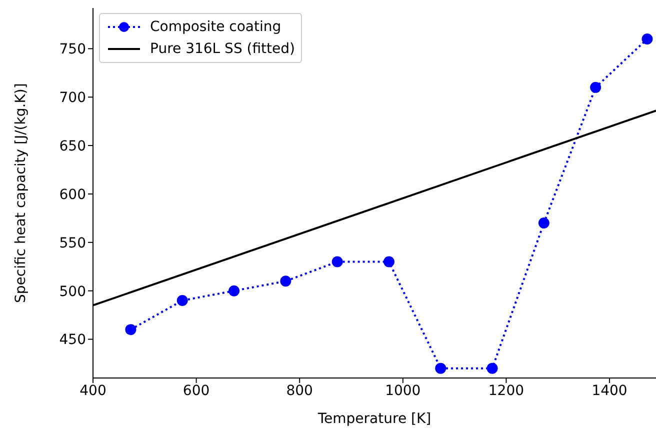  I want to click on y-tick-label: 650, so click(72, 146).